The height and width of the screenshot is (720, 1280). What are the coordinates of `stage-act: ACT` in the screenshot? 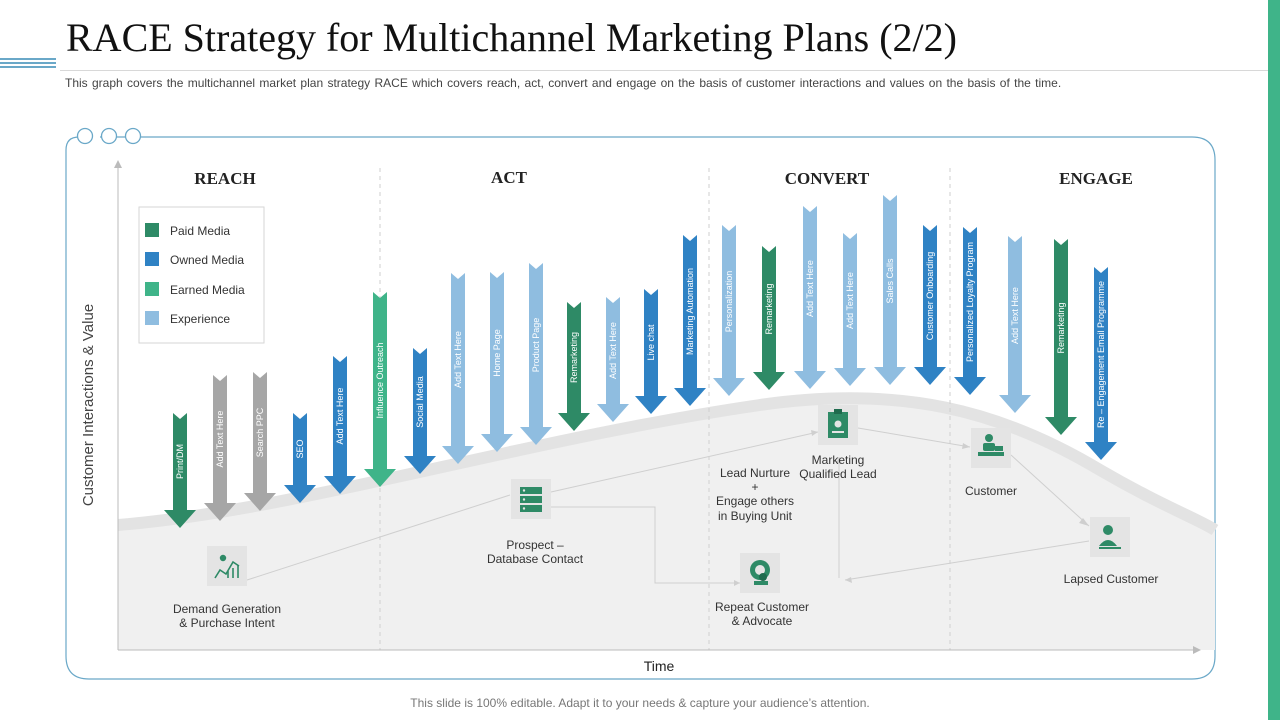 It's located at (509, 177).